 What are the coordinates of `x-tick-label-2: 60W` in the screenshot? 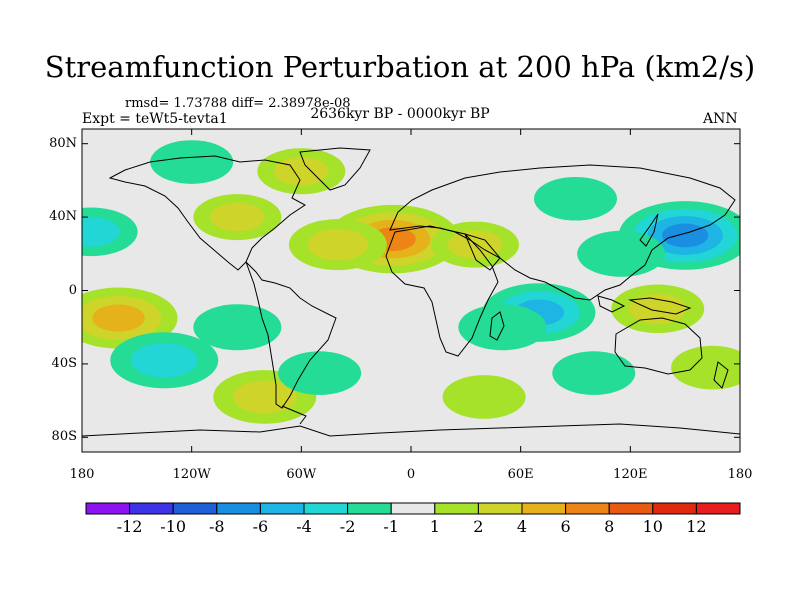 It's located at (301, 474).